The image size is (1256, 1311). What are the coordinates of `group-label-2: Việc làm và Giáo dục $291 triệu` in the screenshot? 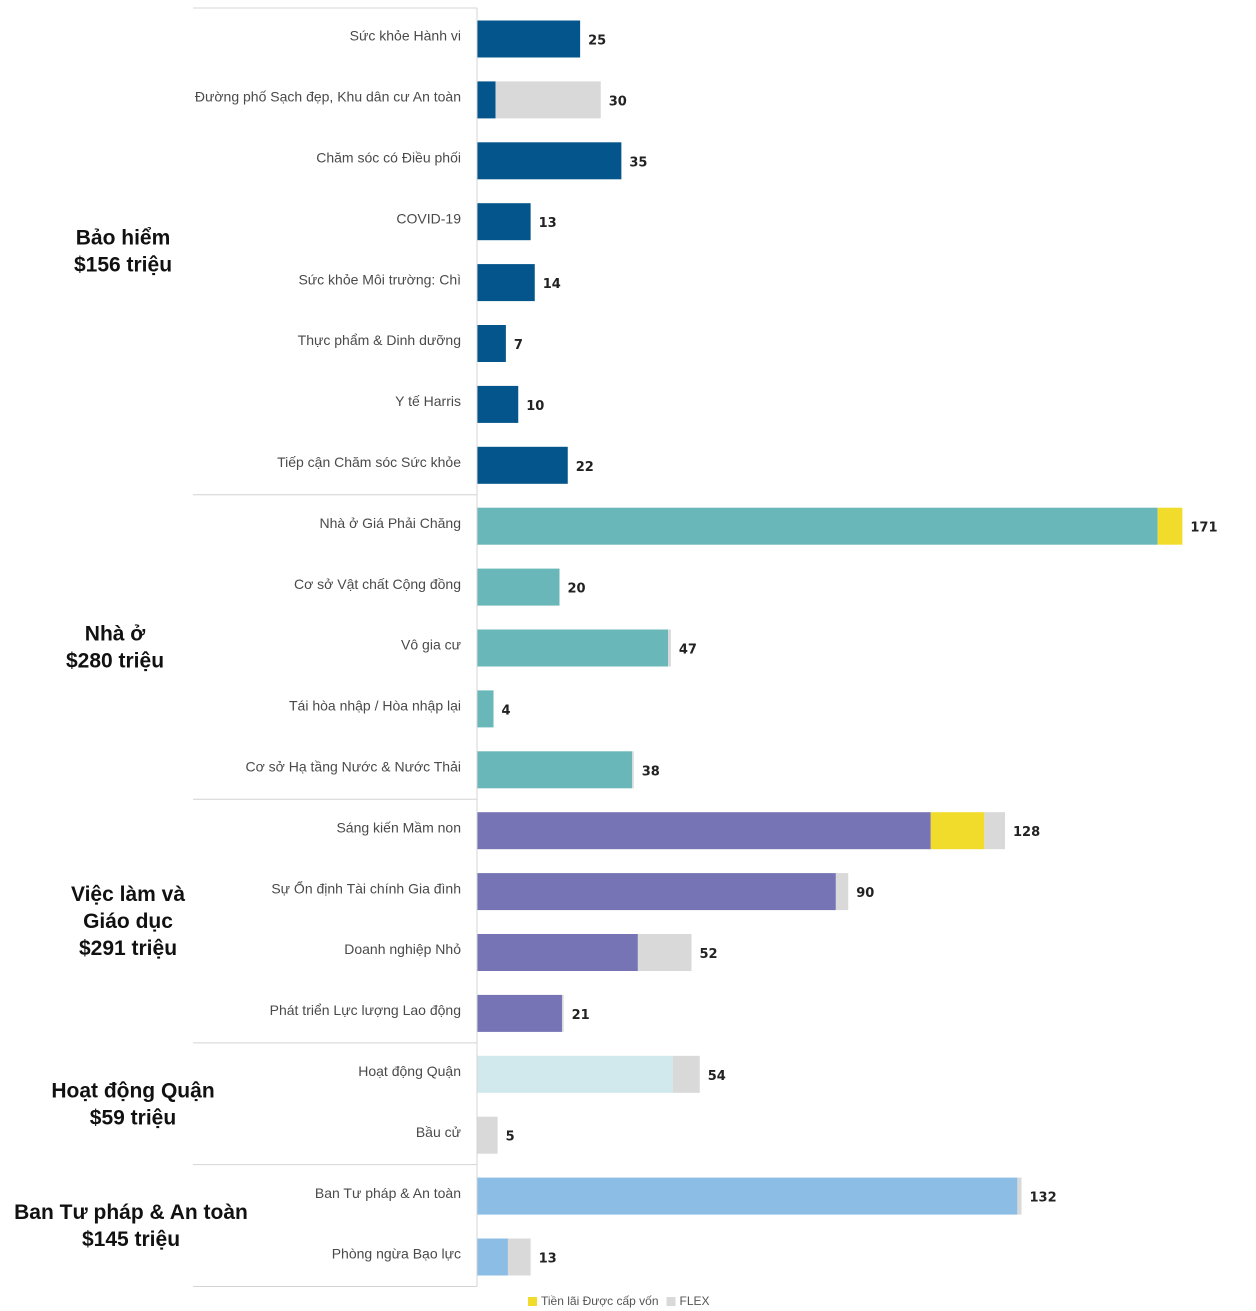 It's located at (128, 921).